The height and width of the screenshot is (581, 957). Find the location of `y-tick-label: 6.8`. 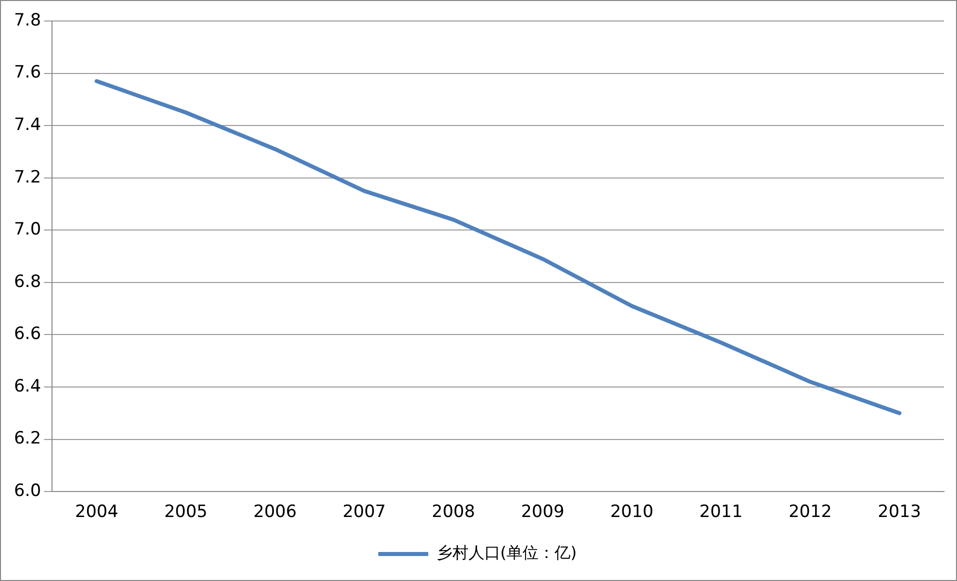

y-tick-label: 6.8 is located at coordinates (28, 282).